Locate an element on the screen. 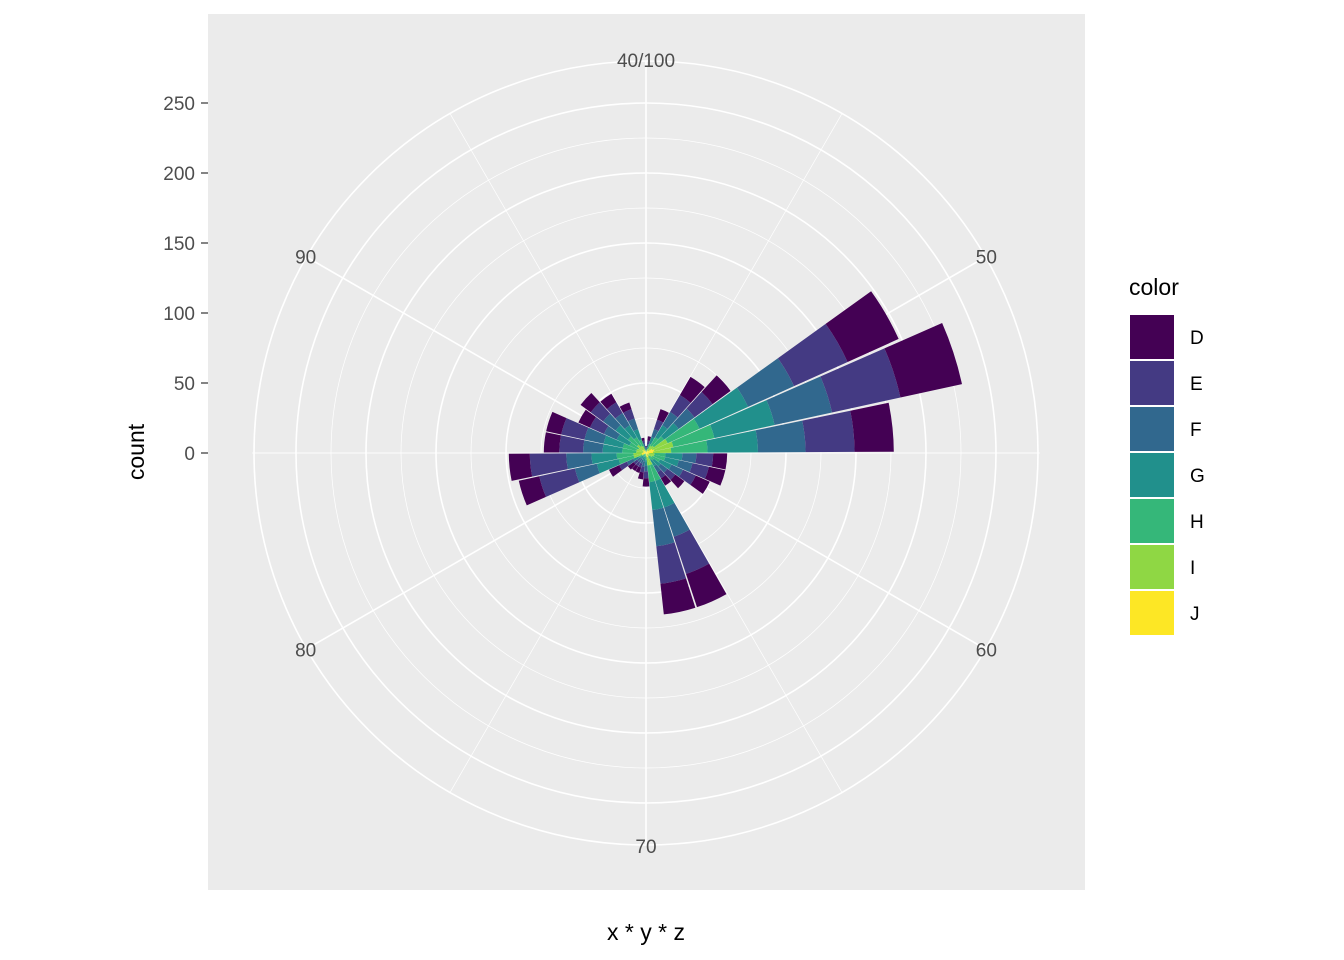 The height and width of the screenshot is (960, 1344). bar-98-E is located at coordinates (643, 442).